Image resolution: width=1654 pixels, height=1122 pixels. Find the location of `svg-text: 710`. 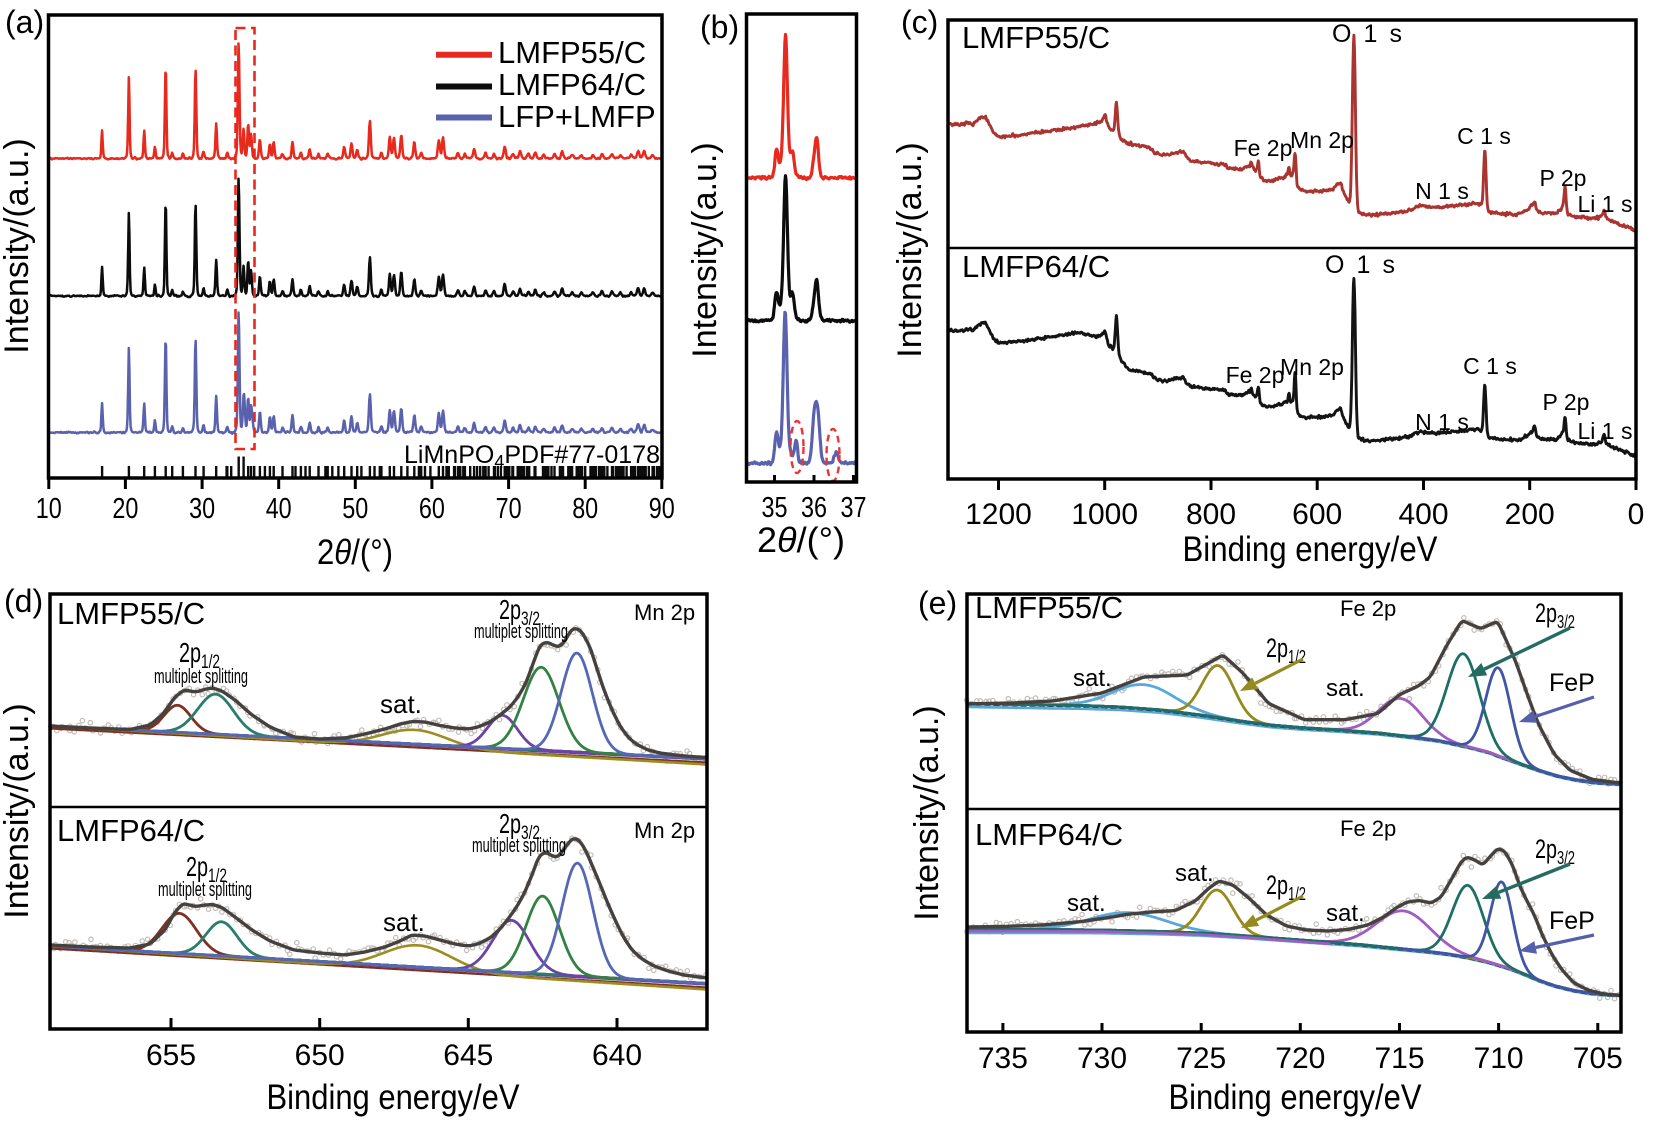

svg-text: 710 is located at coordinates (1499, 1058).